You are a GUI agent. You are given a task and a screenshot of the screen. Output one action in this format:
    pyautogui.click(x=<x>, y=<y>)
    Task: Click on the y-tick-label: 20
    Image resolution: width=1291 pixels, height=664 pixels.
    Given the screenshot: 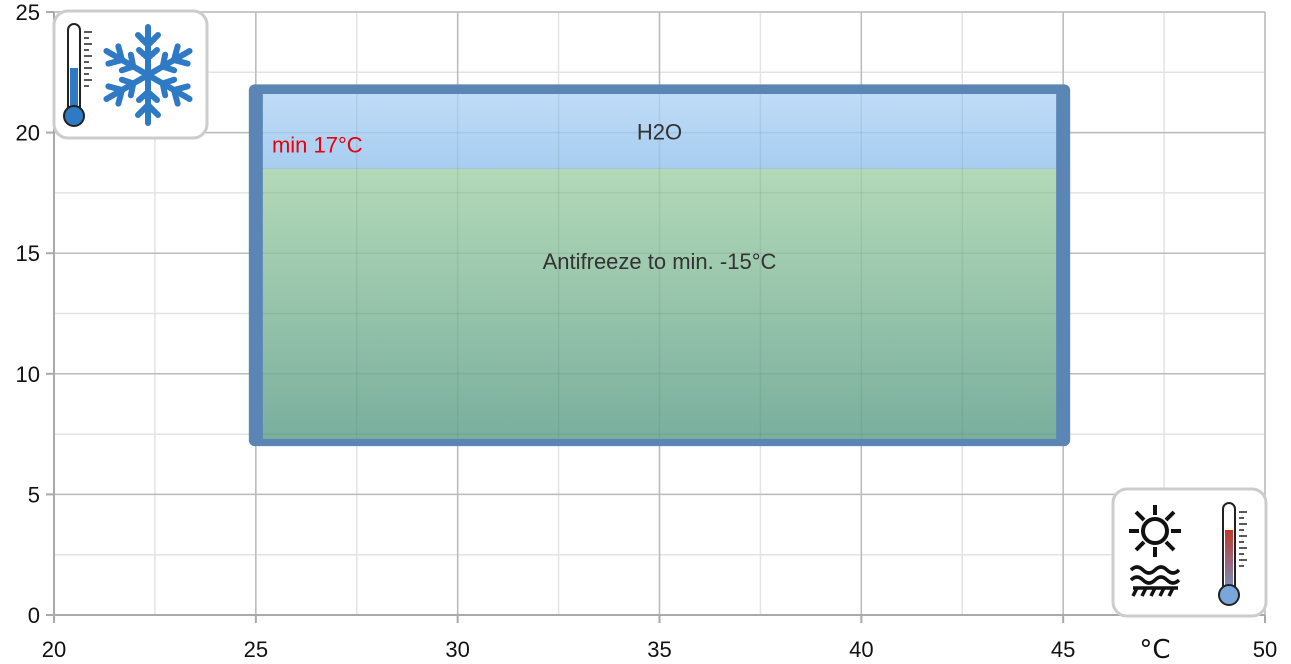 What is the action you would take?
    pyautogui.click(x=28, y=133)
    